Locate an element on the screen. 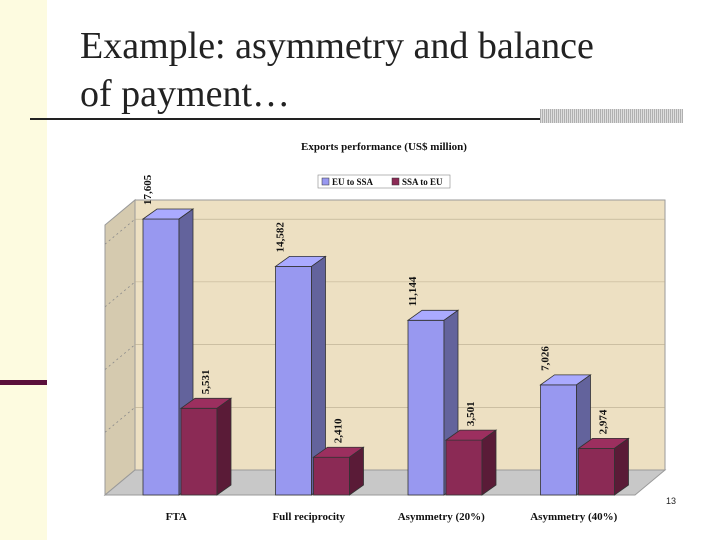 The image size is (720, 540). legend-box is located at coordinates (384, 181).